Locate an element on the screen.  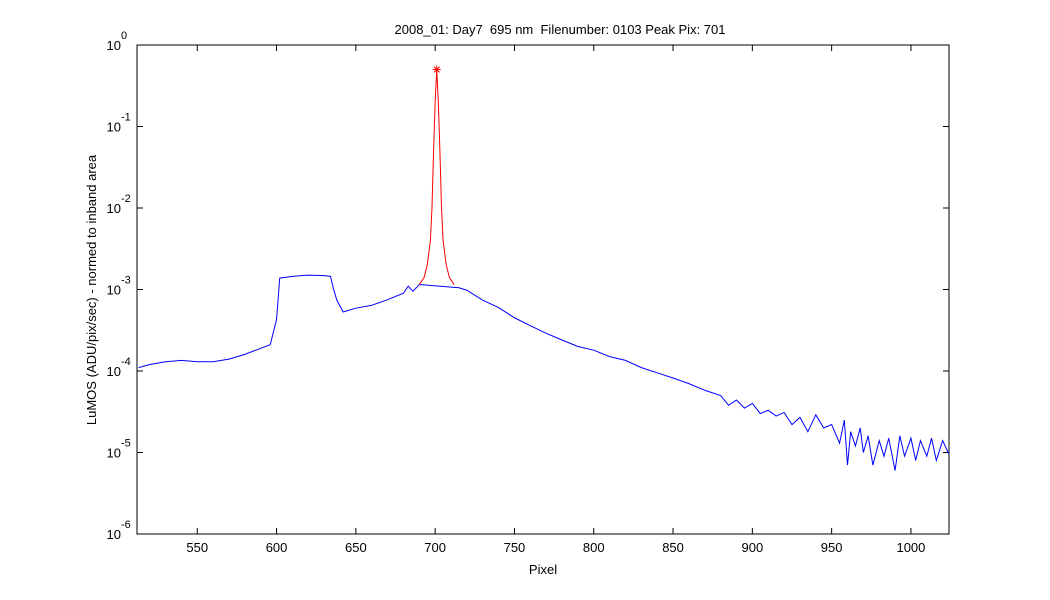
y-tick-exponent: -5 is located at coordinates (126, 444).